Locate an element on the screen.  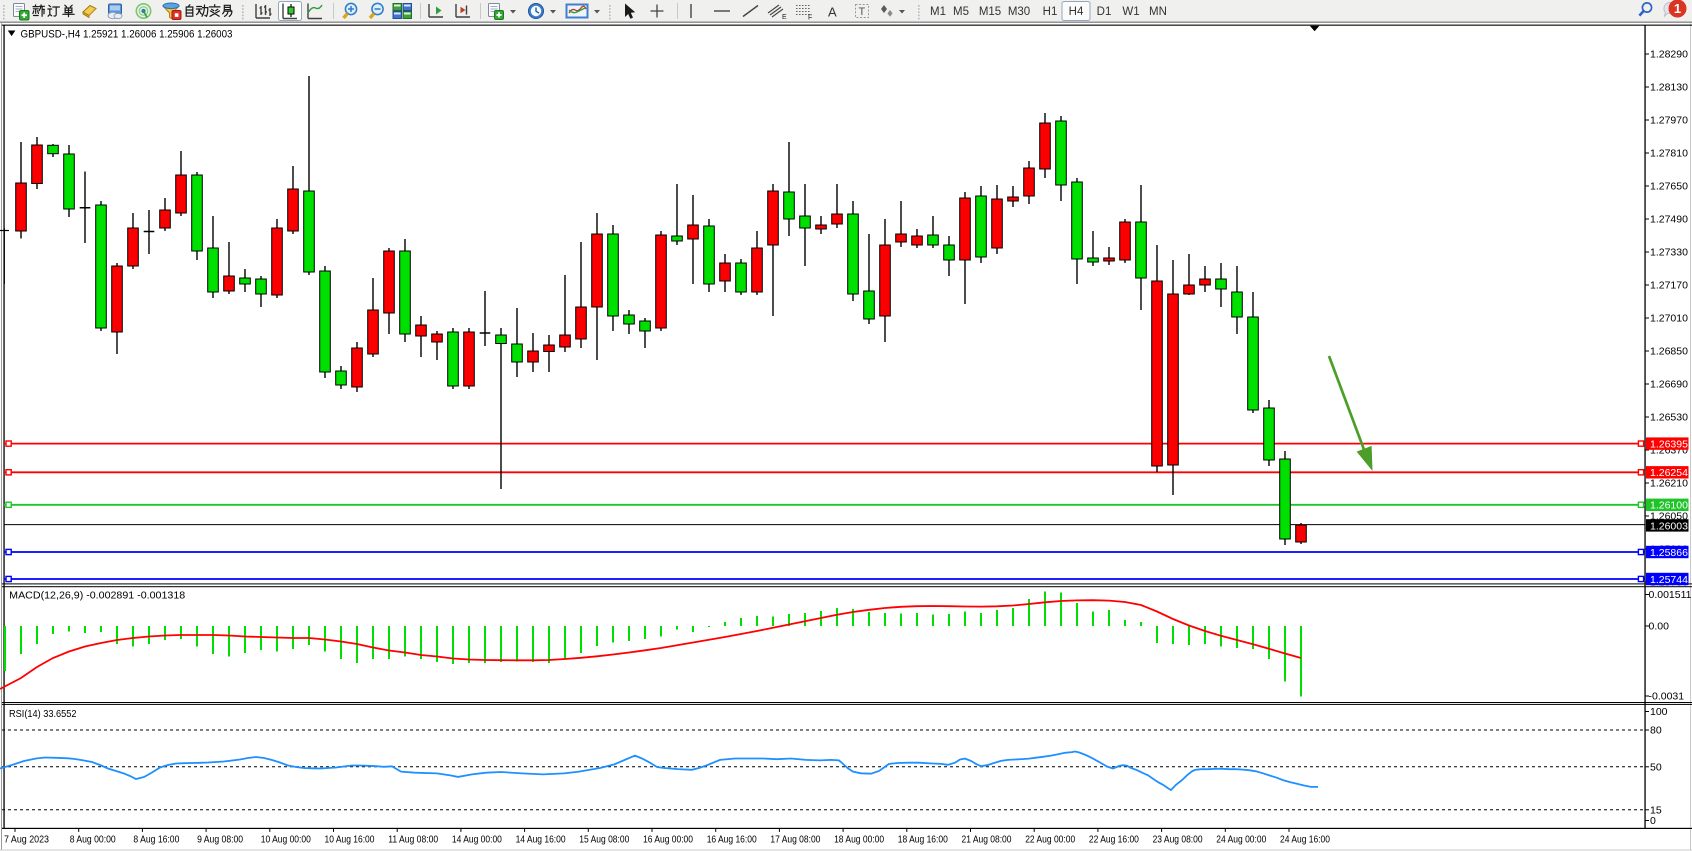
svg-text: RSI(14) 33.6552 is located at coordinates (43, 714).